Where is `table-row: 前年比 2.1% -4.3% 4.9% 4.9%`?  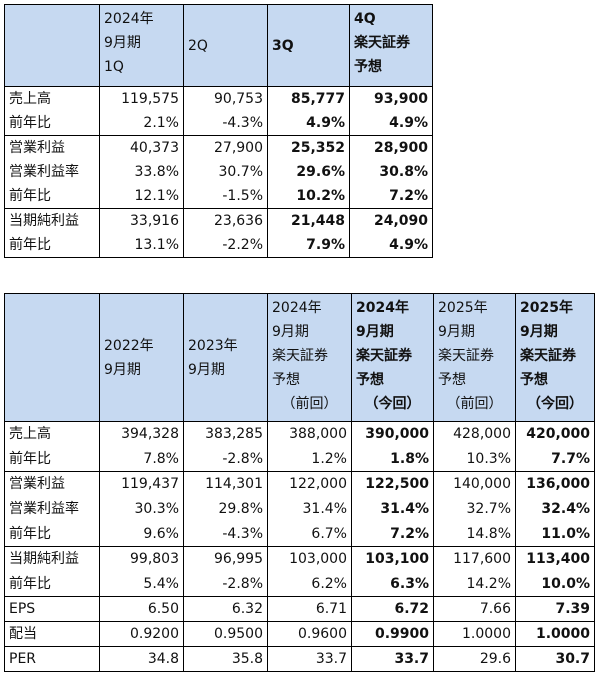
table-row: 前年比 2.1% -4.3% 4.9% 4.9% is located at coordinates (218, 123).